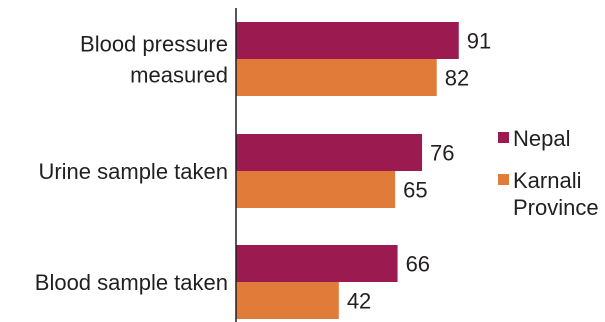 This screenshot has height=322, width=605. Describe the element at coordinates (359, 301) in the screenshot. I see `data-label: 42` at that location.